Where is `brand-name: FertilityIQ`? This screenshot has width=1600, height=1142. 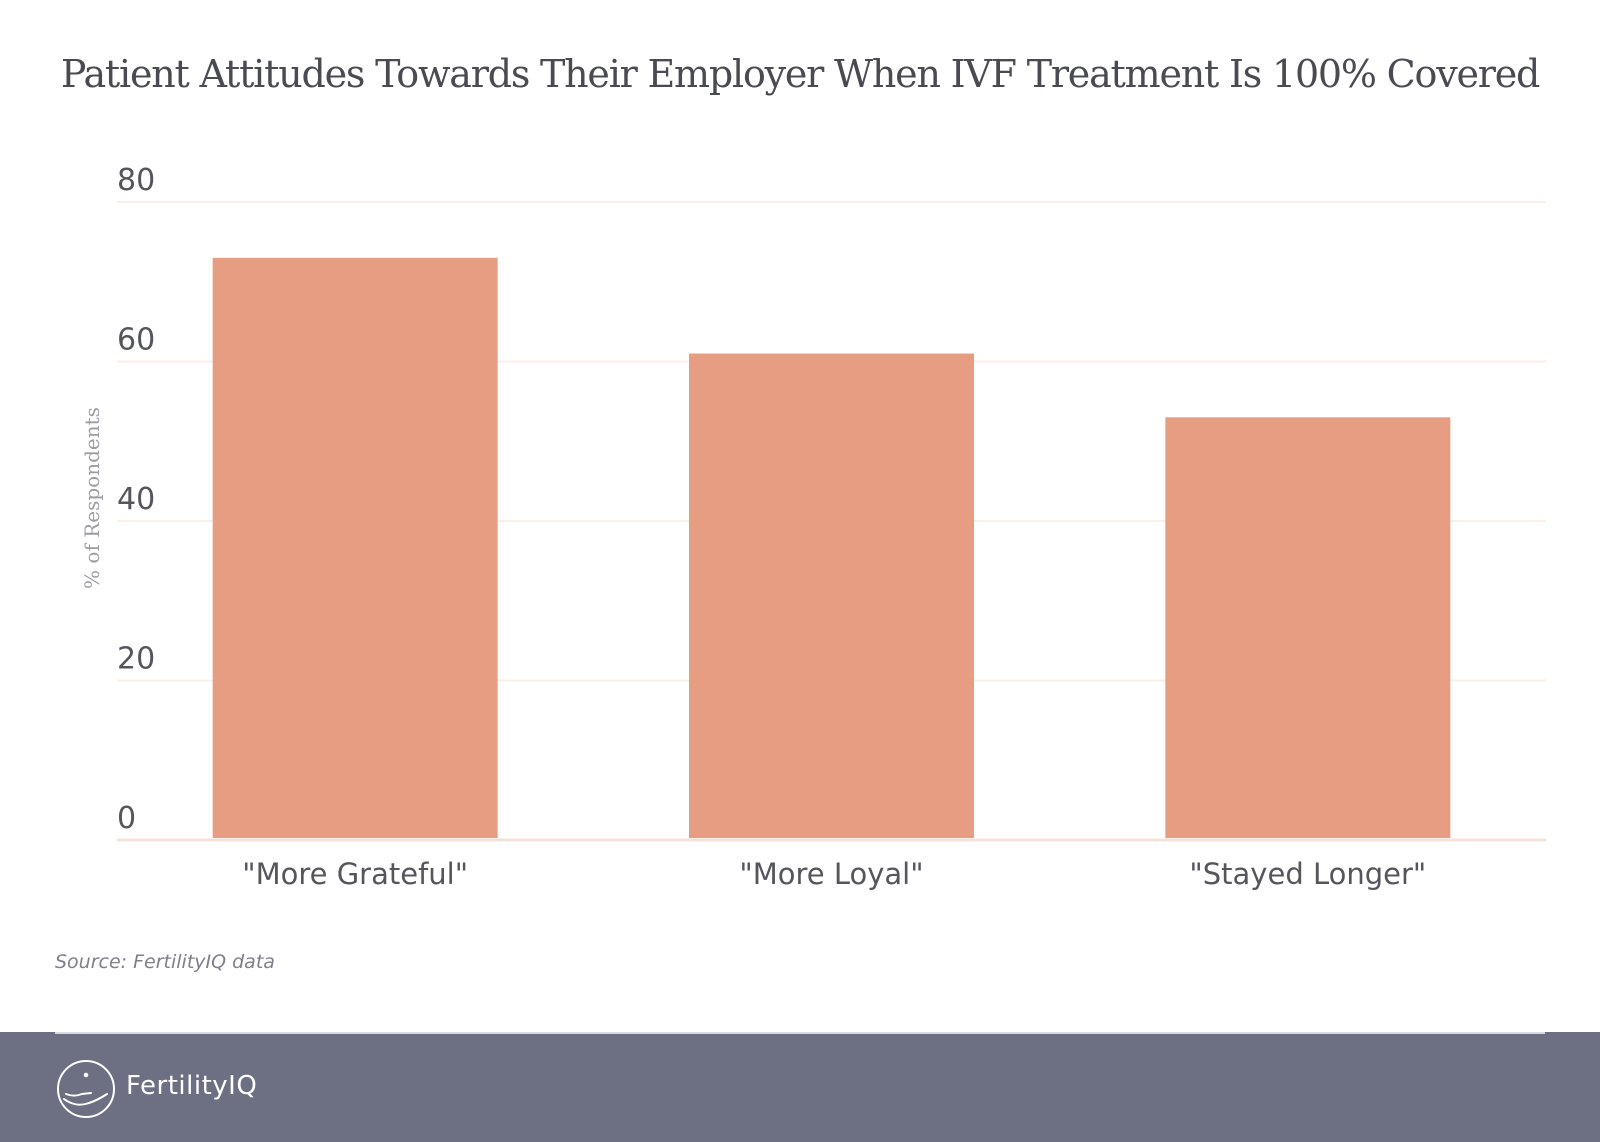 brand-name: FertilityIQ is located at coordinates (192, 1086).